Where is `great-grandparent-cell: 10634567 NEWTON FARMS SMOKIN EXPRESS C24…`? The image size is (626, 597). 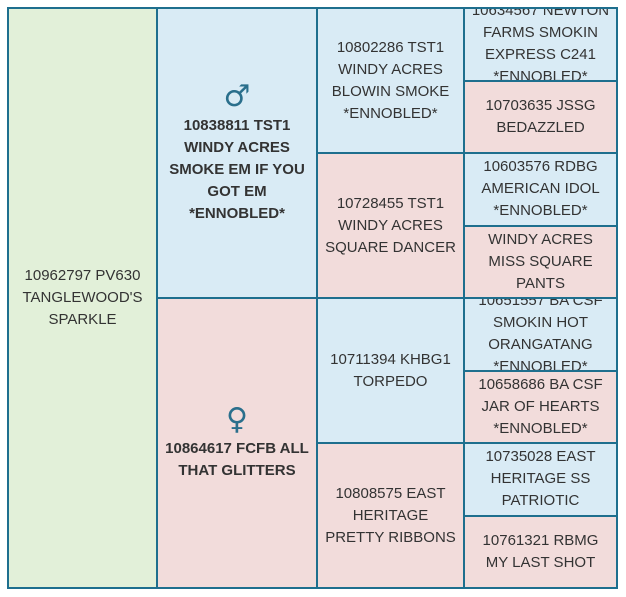
great-grandparent-cell: 10634567 NEWTON FARMS SMOKIN EXPRESS C24… is located at coordinates (540, 44).